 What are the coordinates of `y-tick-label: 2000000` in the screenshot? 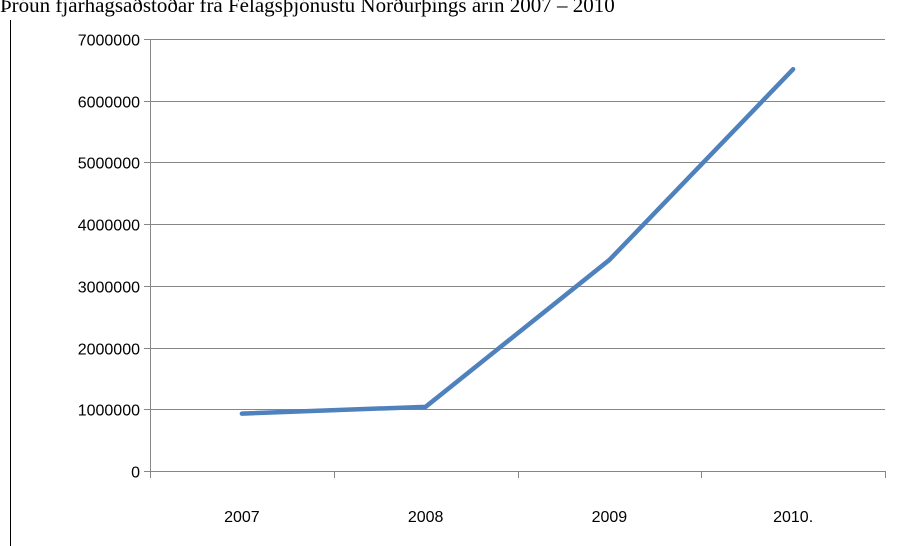 It's located at (109, 350).